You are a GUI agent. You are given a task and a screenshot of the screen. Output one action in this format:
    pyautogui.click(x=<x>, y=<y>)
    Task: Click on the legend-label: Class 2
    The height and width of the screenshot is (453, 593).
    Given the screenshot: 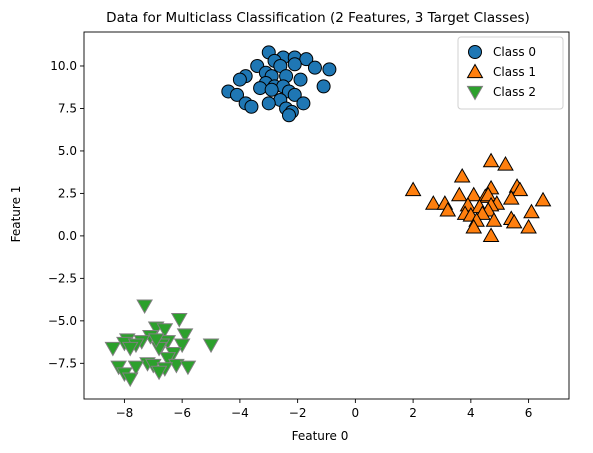 What is the action you would take?
    pyautogui.click(x=514, y=92)
    